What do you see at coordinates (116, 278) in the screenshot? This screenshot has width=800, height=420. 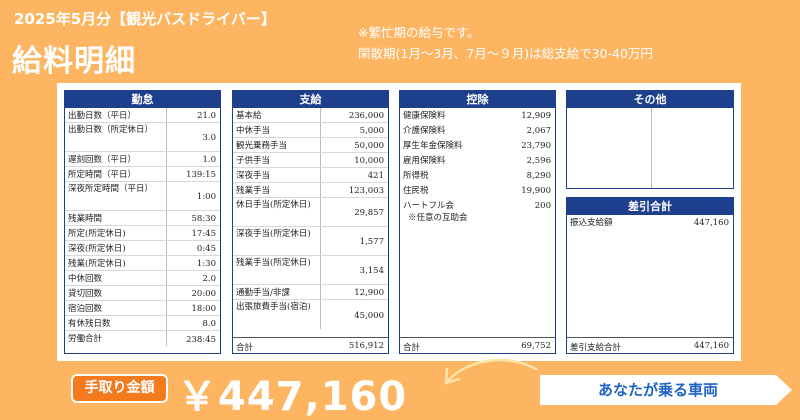 I see `attendance-label: 中休回数` at bounding box center [116, 278].